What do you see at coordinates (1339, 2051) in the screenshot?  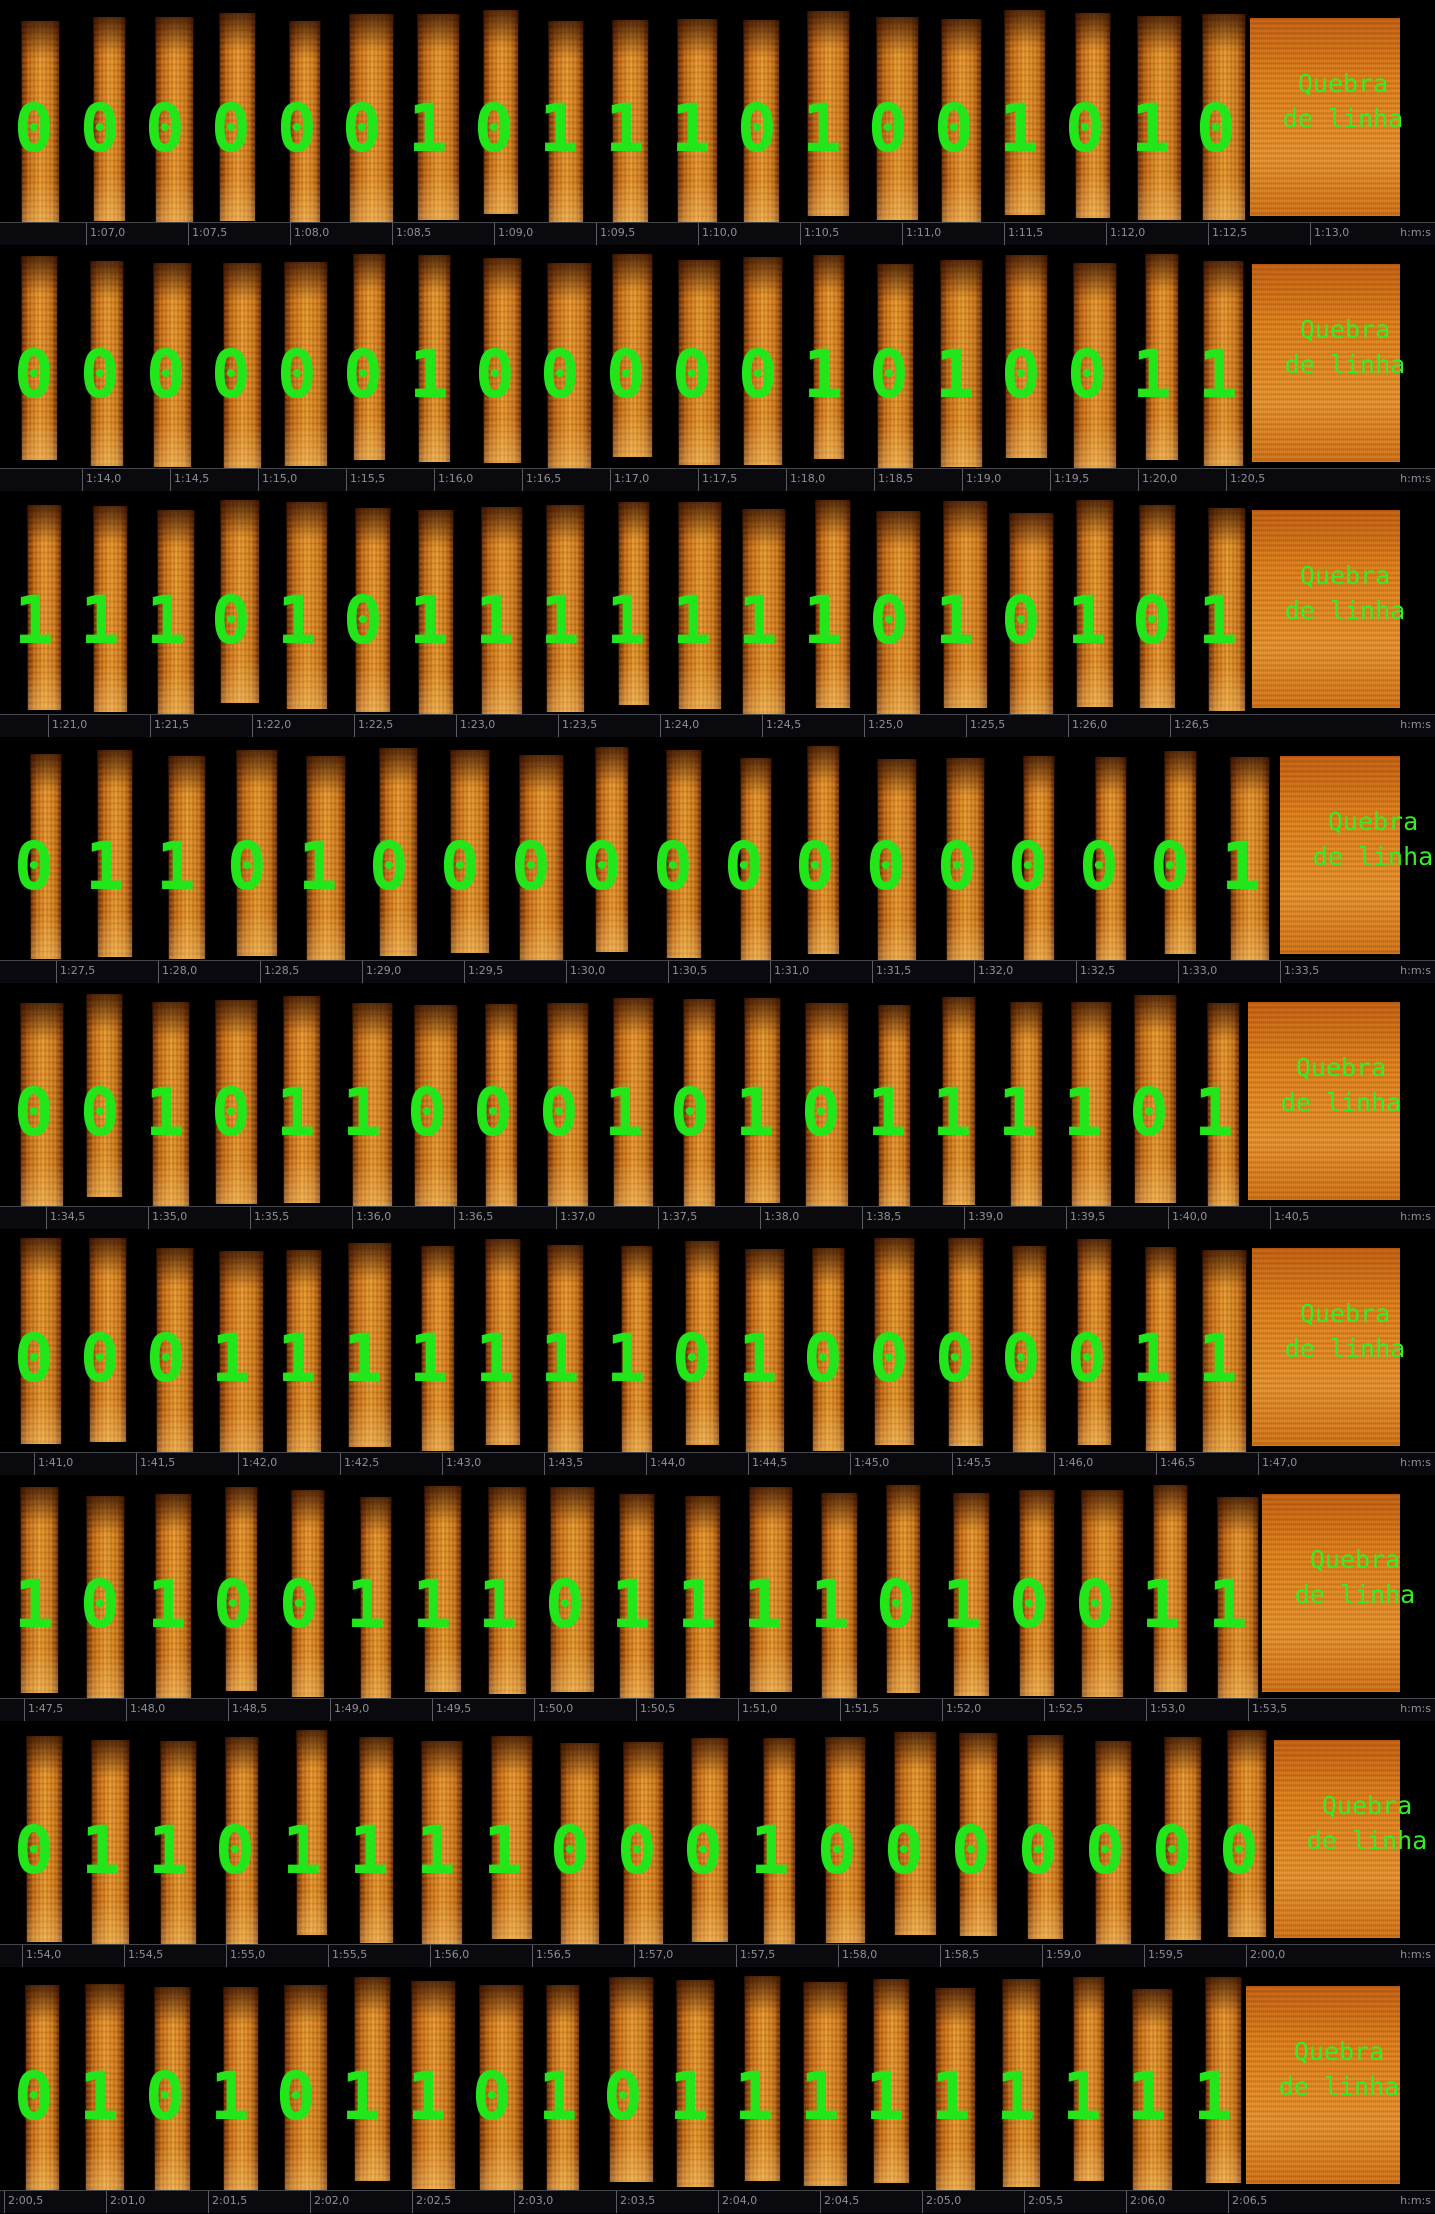 I see `line-break-label-line-1: Quebra` at bounding box center [1339, 2051].